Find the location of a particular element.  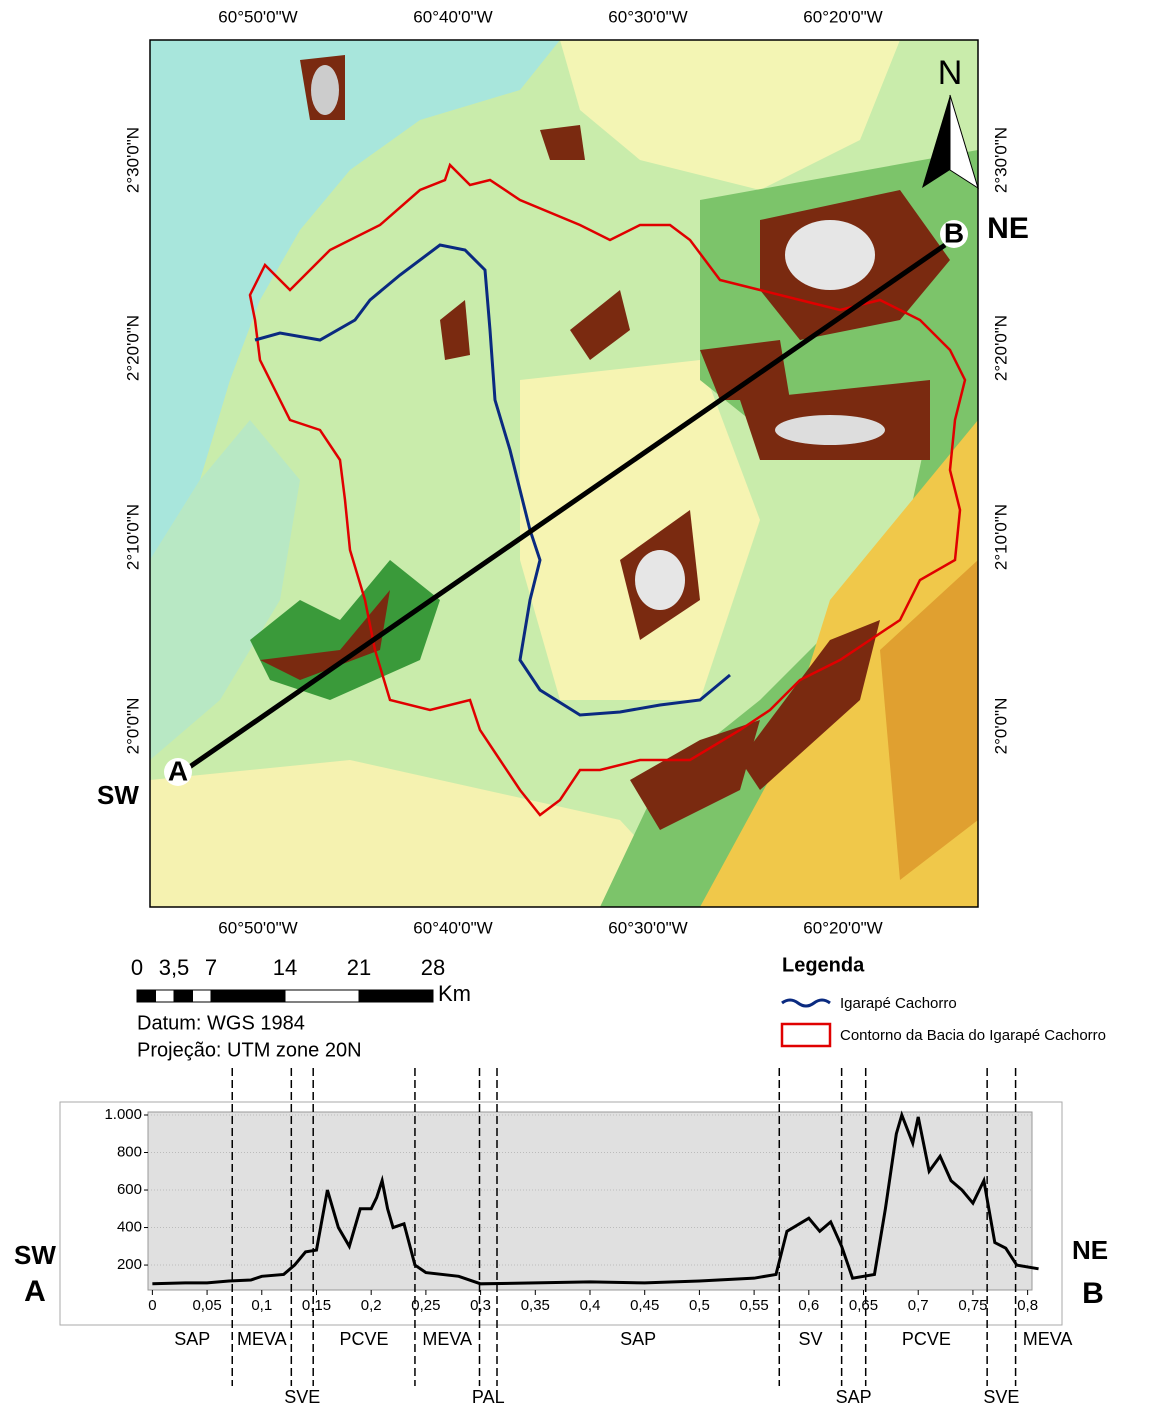

x-tick-label: 0,8 is located at coordinates (1027, 1305).